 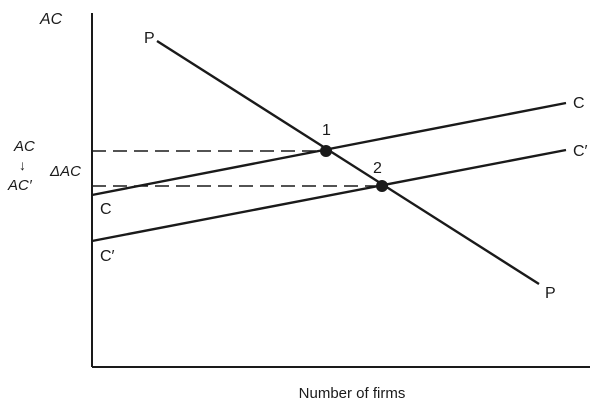 I want to click on cc-start-label: C, so click(x=106, y=209).